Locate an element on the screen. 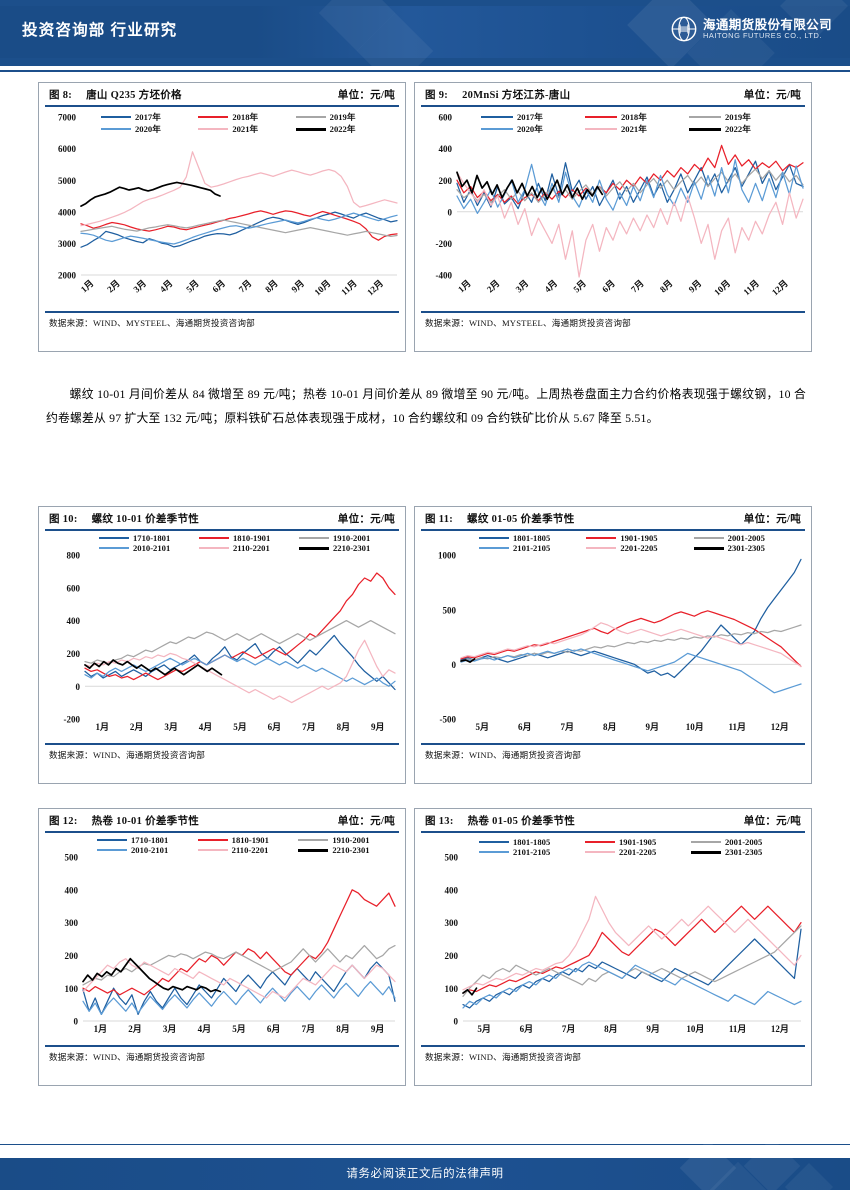 This screenshot has height=1202, width=850. figure-12-number: 图 12: is located at coordinates (63, 821).